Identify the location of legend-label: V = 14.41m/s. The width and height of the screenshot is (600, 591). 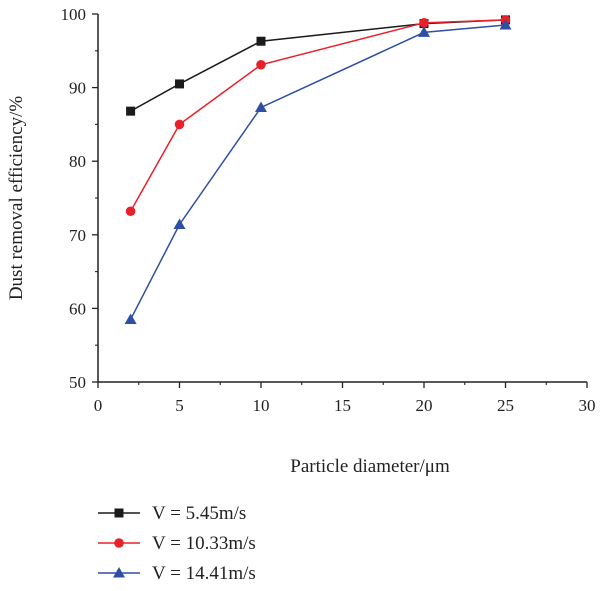
(204, 573).